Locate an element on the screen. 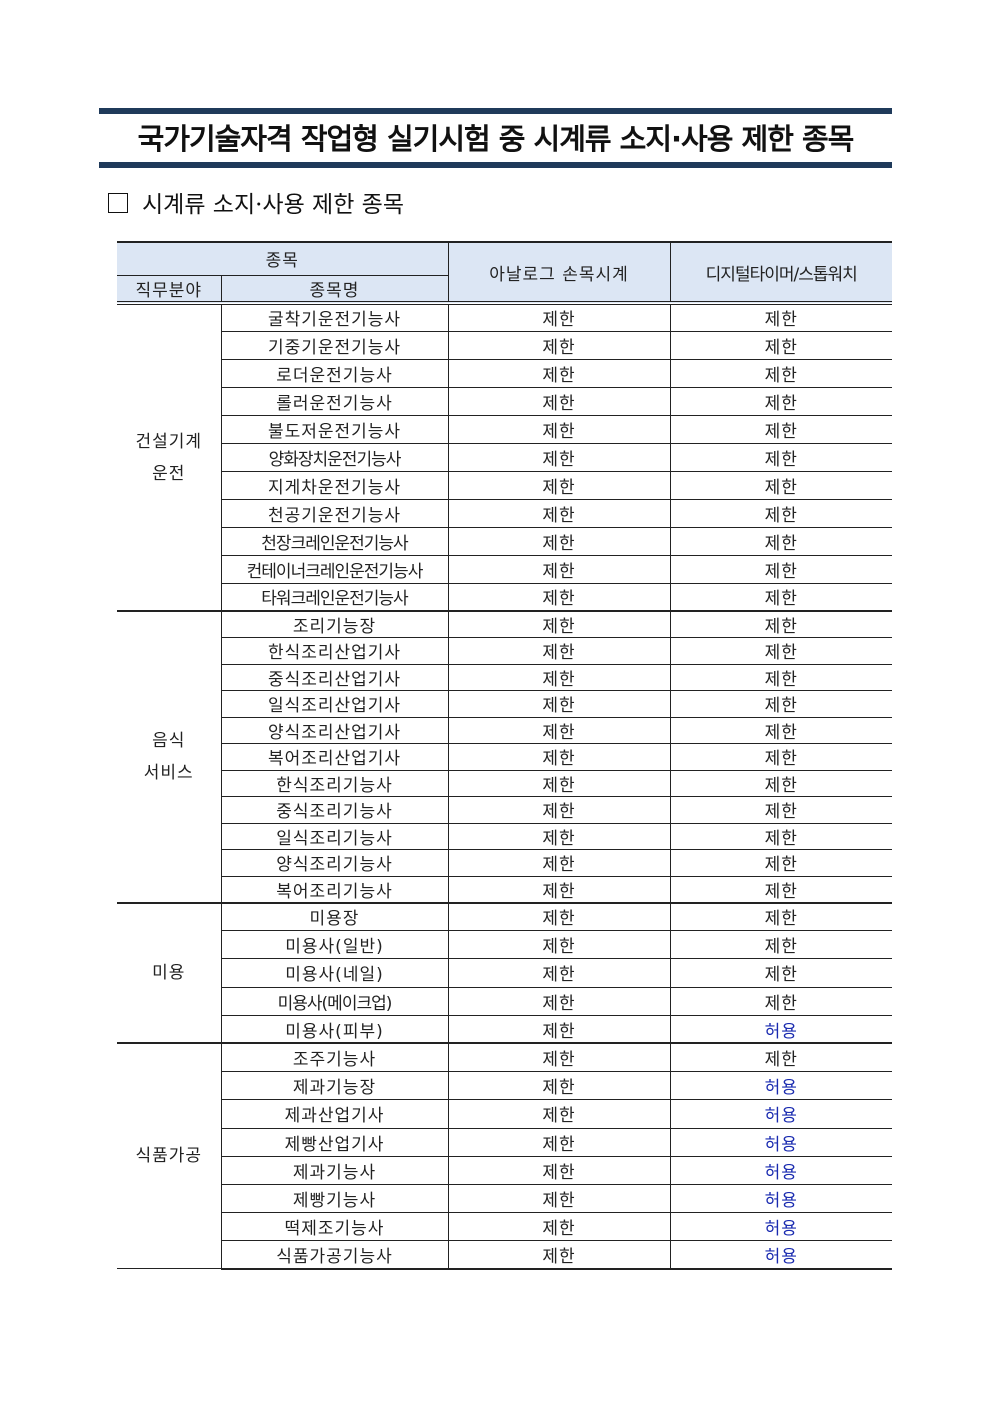 Image resolution: width=992 pixels, height=1403 pixels. item-name-cell: 식품가공기능사 is located at coordinates (335, 1255).